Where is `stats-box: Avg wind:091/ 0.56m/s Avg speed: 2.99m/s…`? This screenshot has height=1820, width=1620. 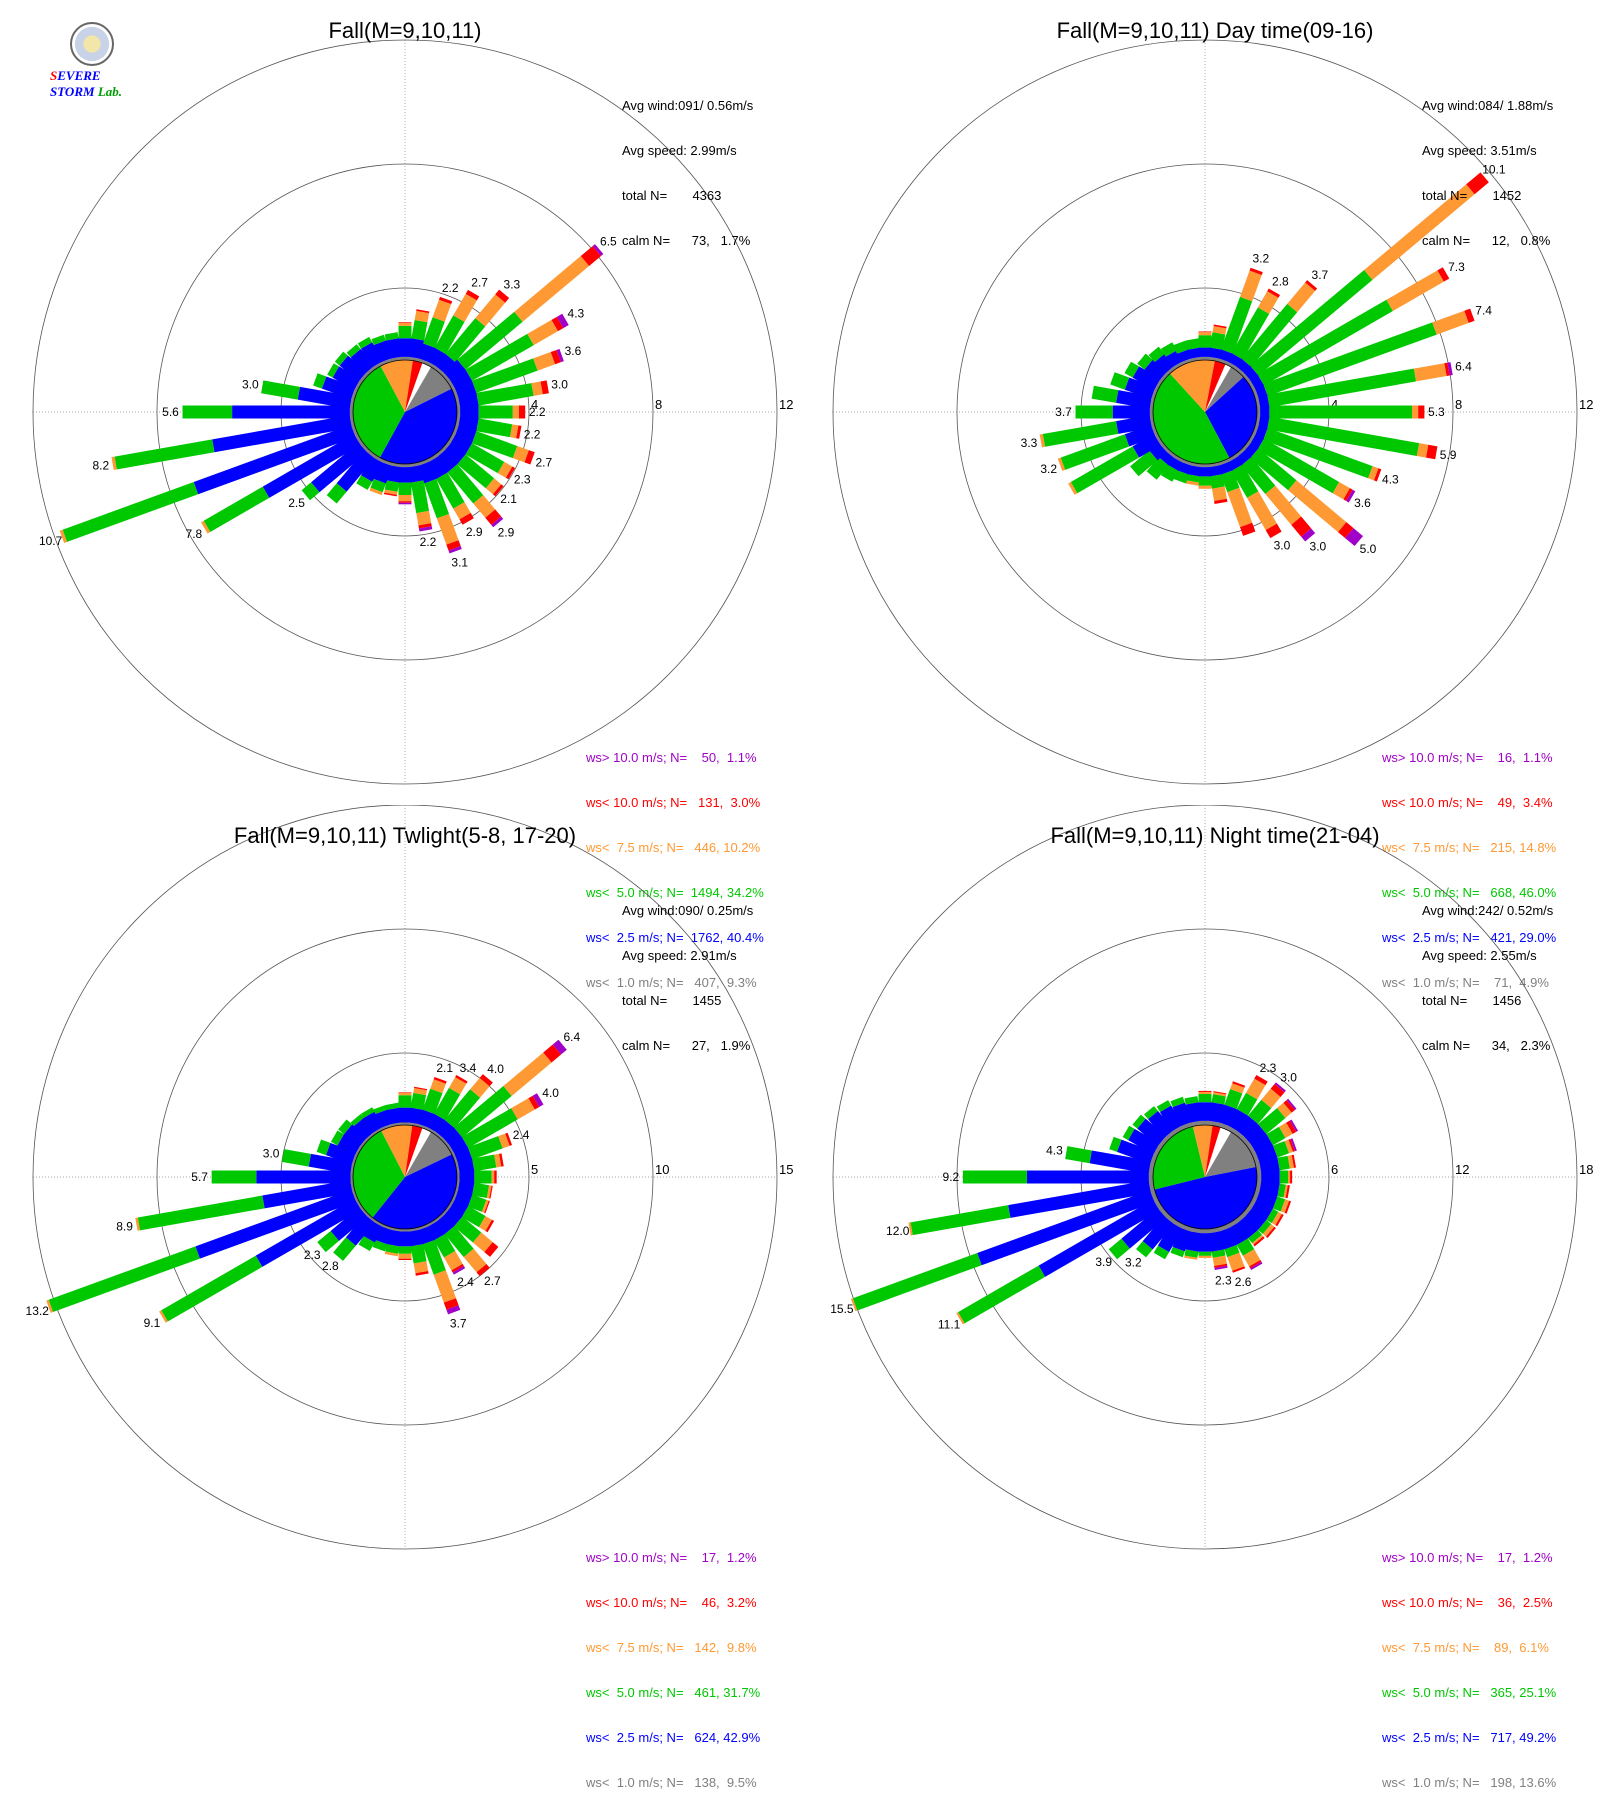 stats-box: Avg wind:091/ 0.56m/s Avg speed: 2.99m/s… is located at coordinates (687, 173).